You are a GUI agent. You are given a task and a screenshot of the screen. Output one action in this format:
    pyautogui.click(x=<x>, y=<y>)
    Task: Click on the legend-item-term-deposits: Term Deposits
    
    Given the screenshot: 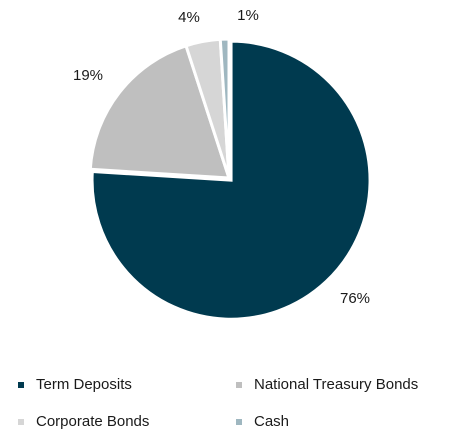 What is the action you would take?
    pyautogui.click(x=75, y=384)
    